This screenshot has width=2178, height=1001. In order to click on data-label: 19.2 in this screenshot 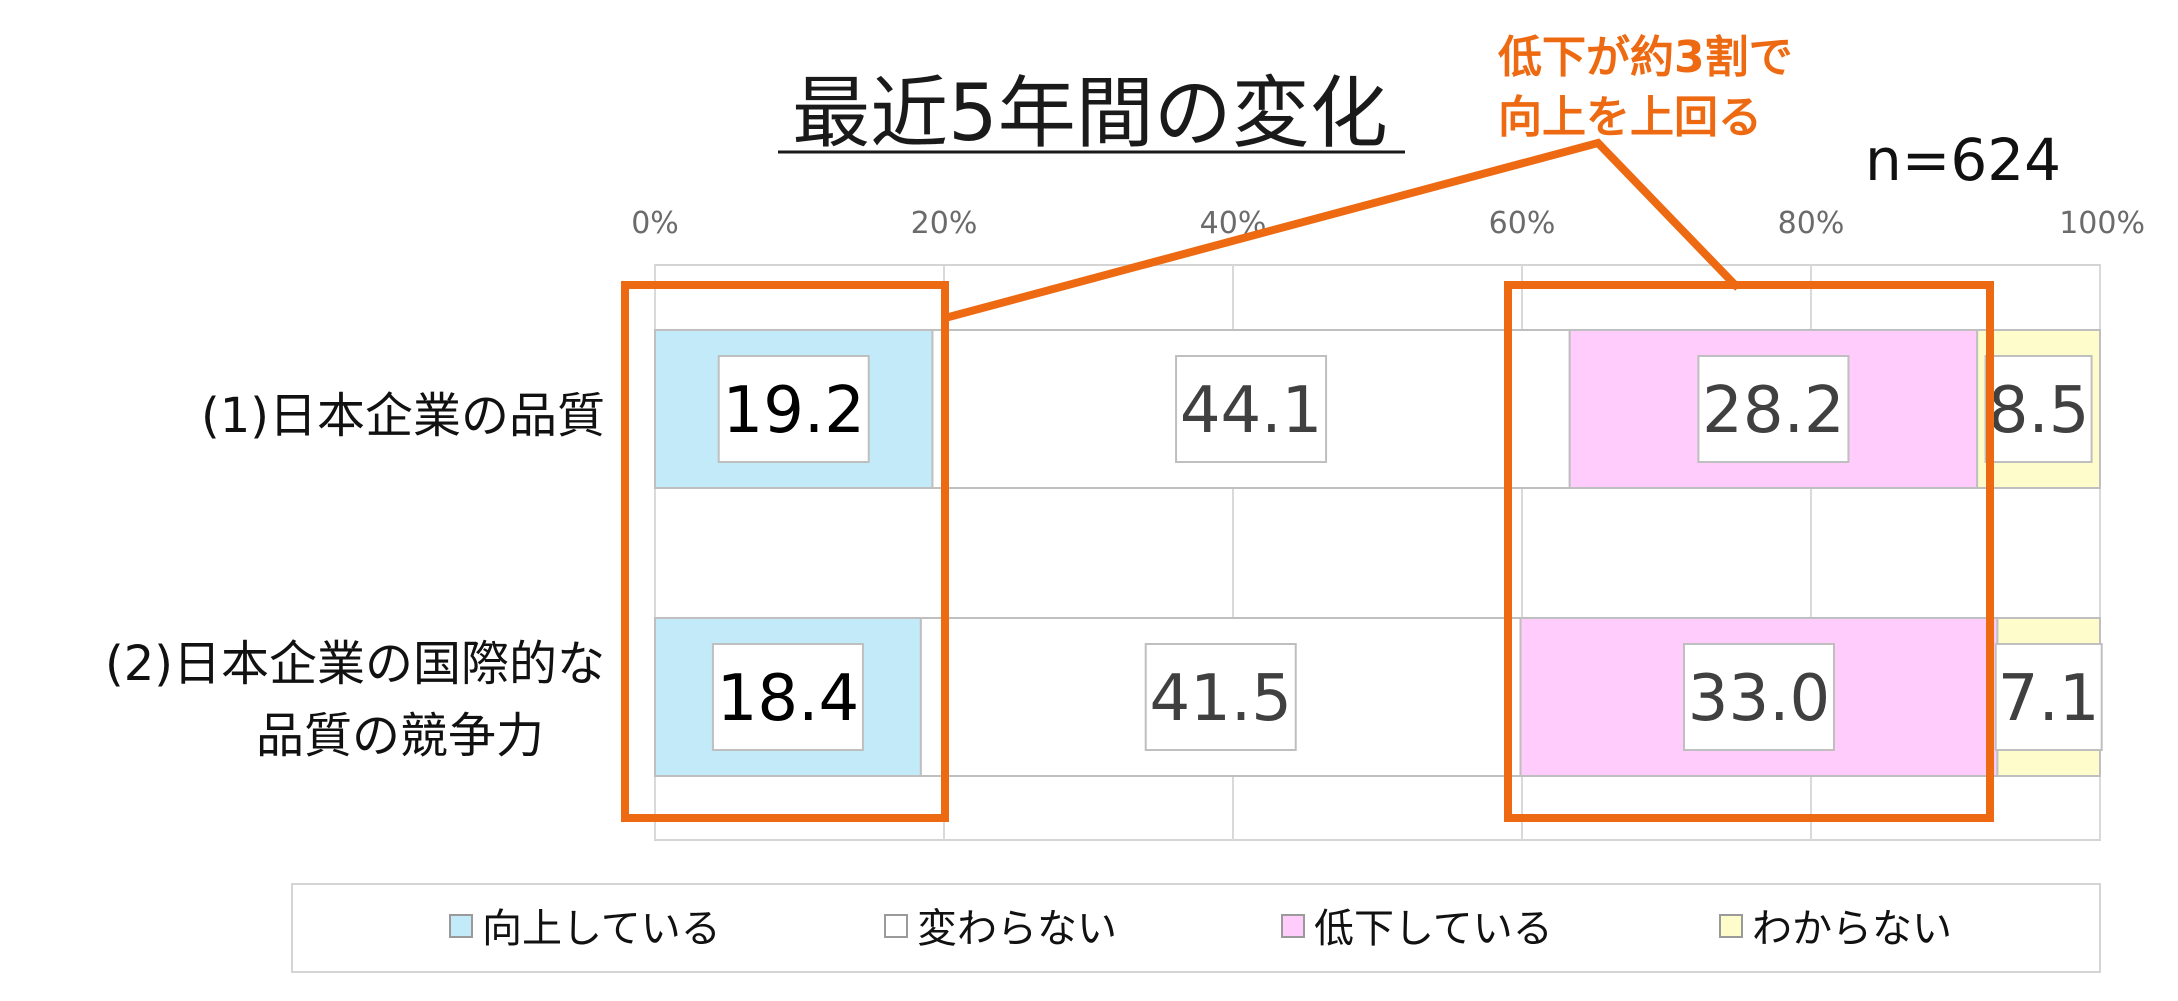, I will do `click(793, 411)`.